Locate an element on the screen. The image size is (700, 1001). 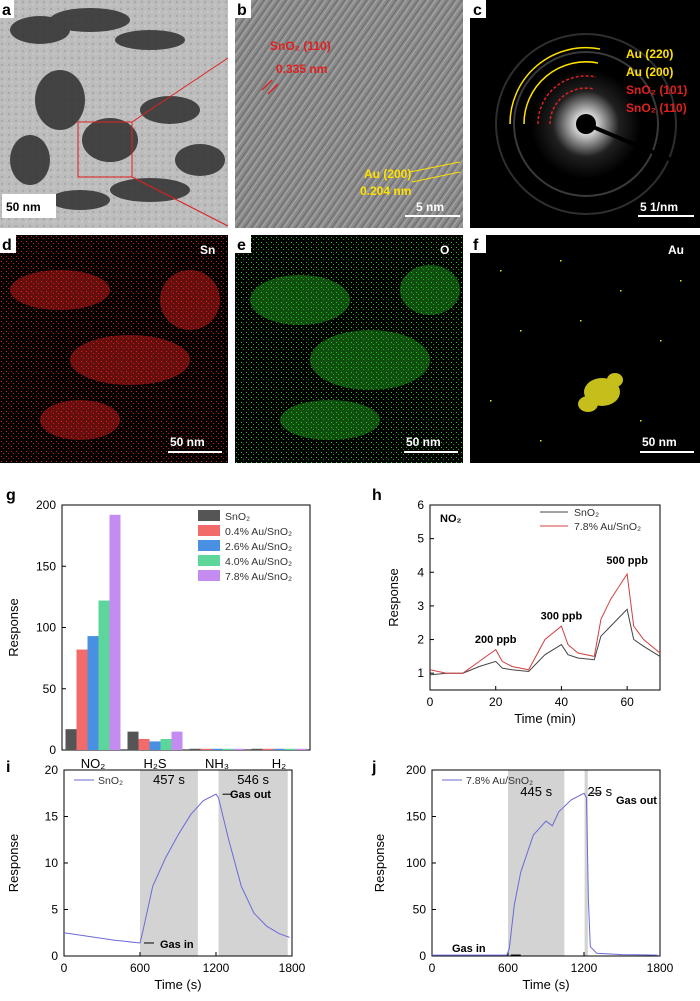
y-tick-label: 5 is located at coordinates (420, 539).